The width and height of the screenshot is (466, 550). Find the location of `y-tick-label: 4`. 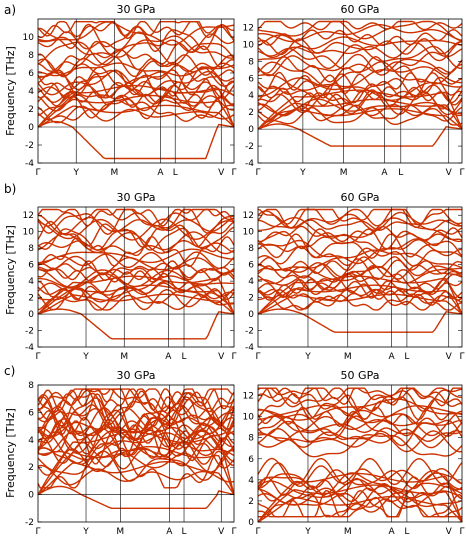

y-tick-label: 4 is located at coordinates (31, 282).